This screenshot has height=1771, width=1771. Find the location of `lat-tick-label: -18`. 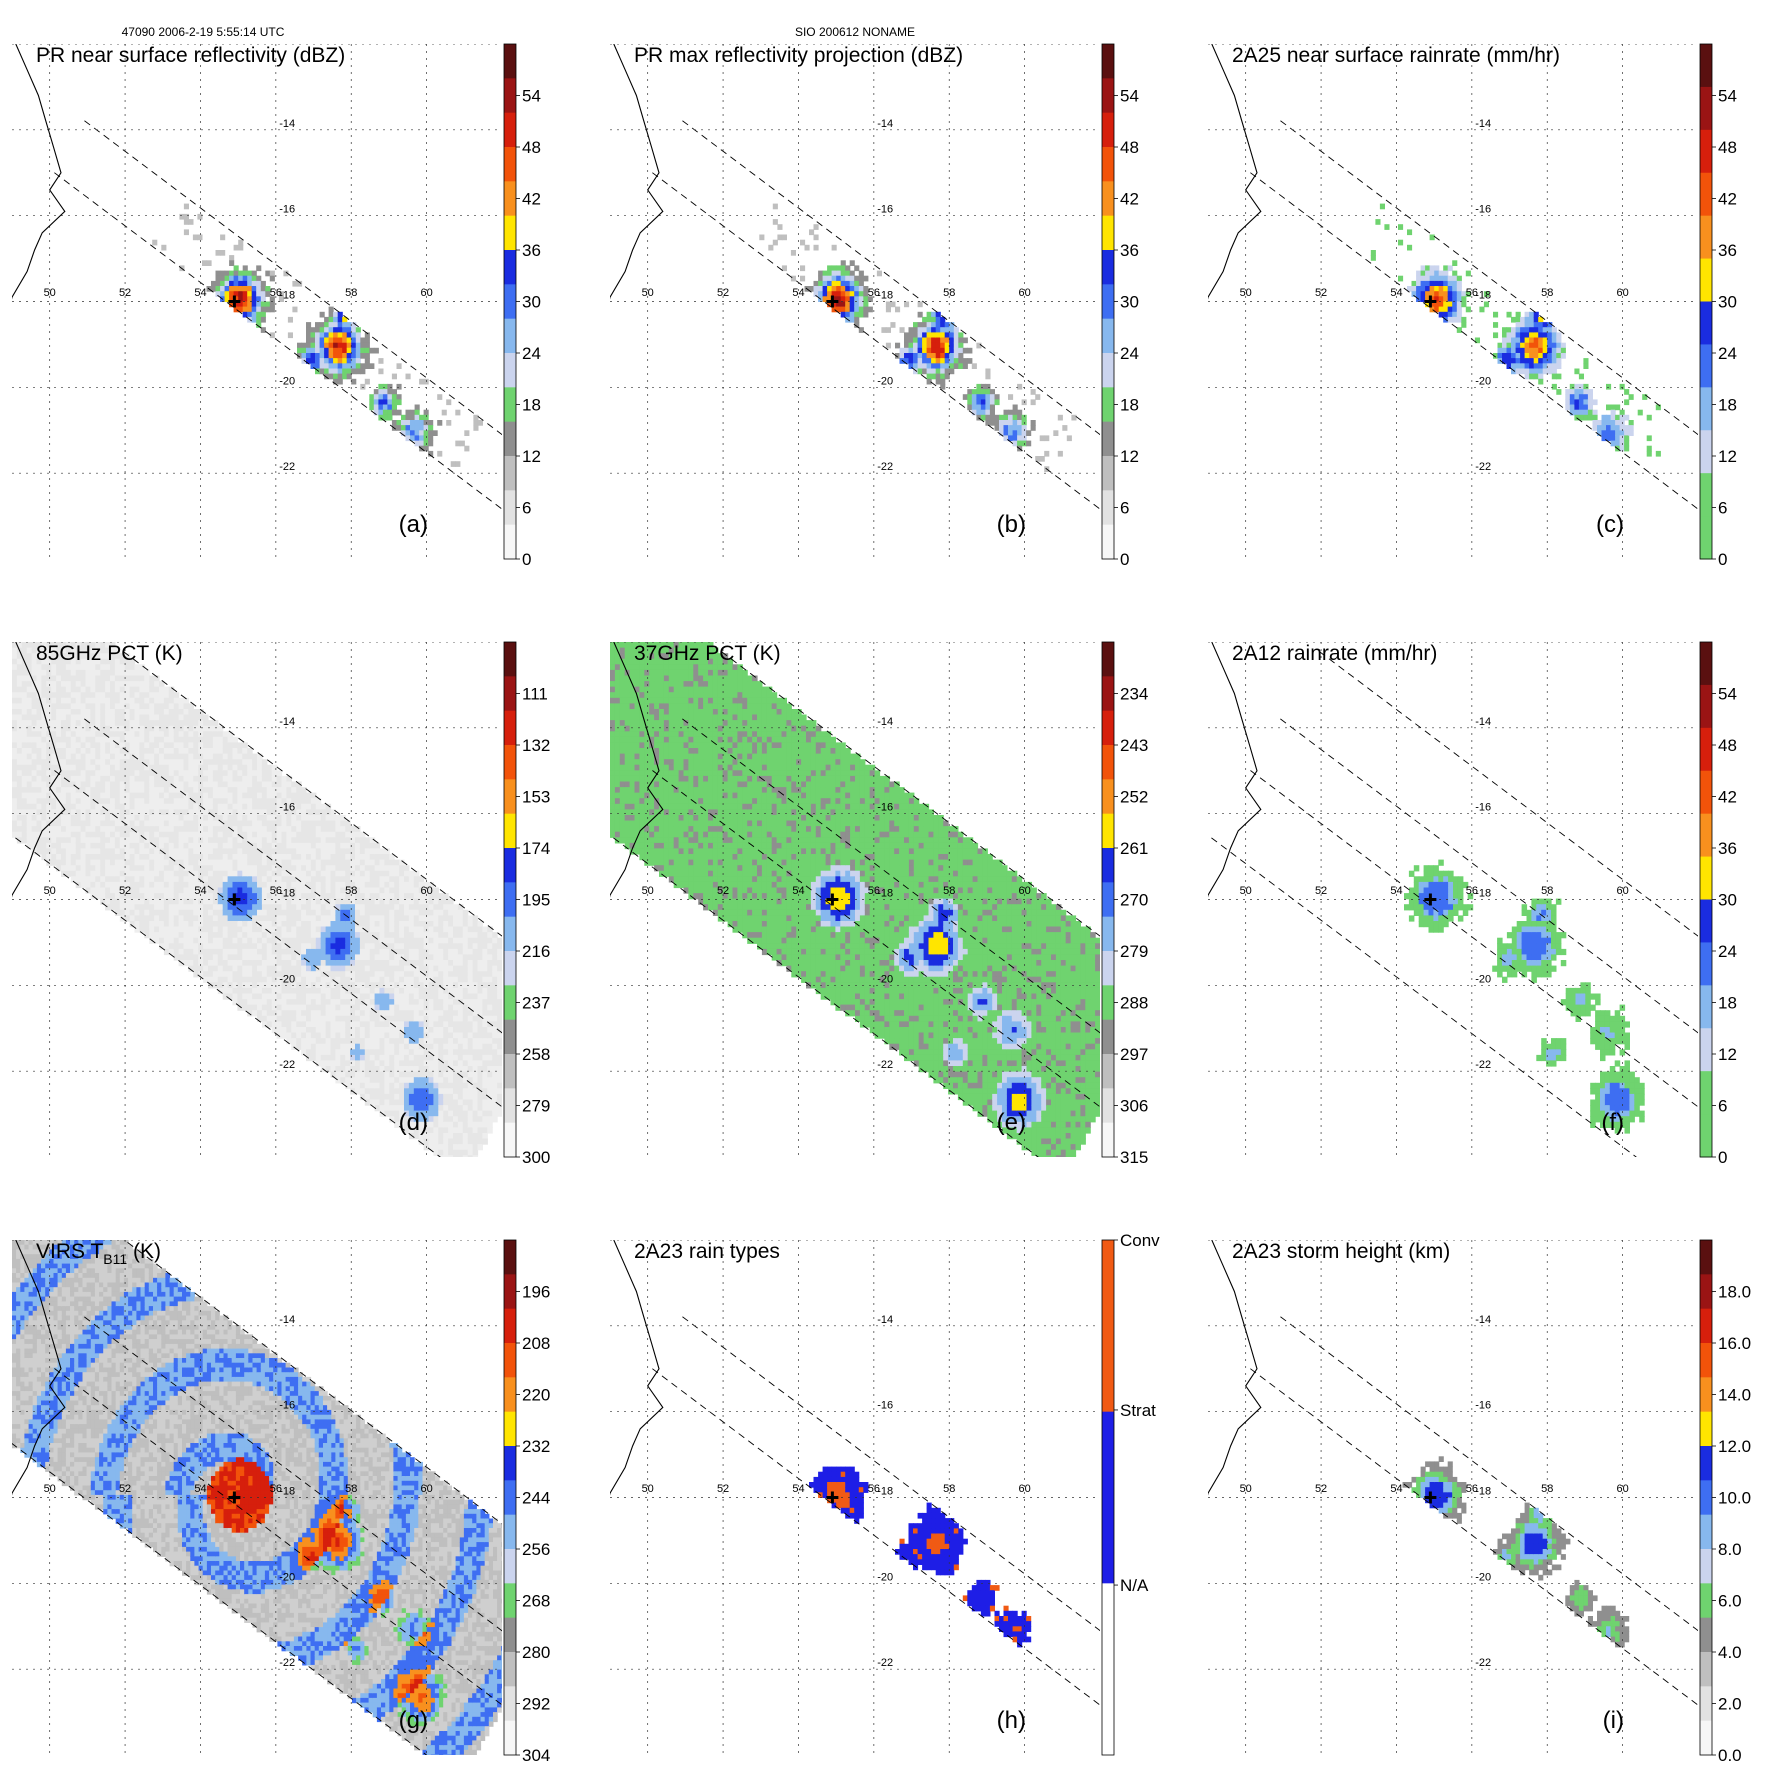

lat-tick-label: -18 is located at coordinates (287, 296).